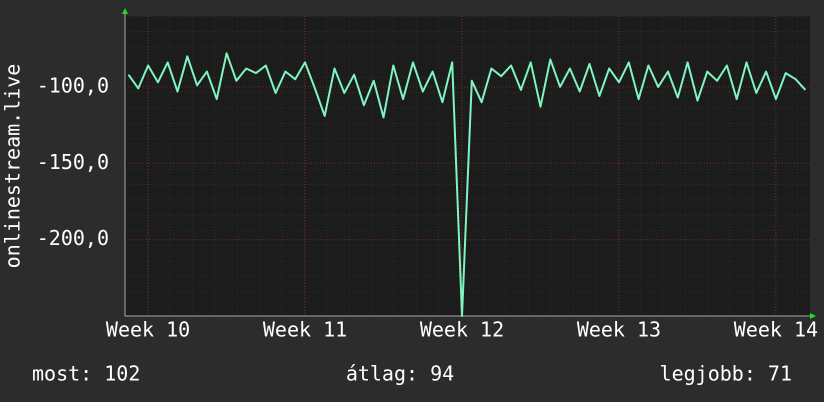 The width and height of the screenshot is (824, 402). What do you see at coordinates (619, 330) in the screenshot?
I see `x-tick-label: Week 13` at bounding box center [619, 330].